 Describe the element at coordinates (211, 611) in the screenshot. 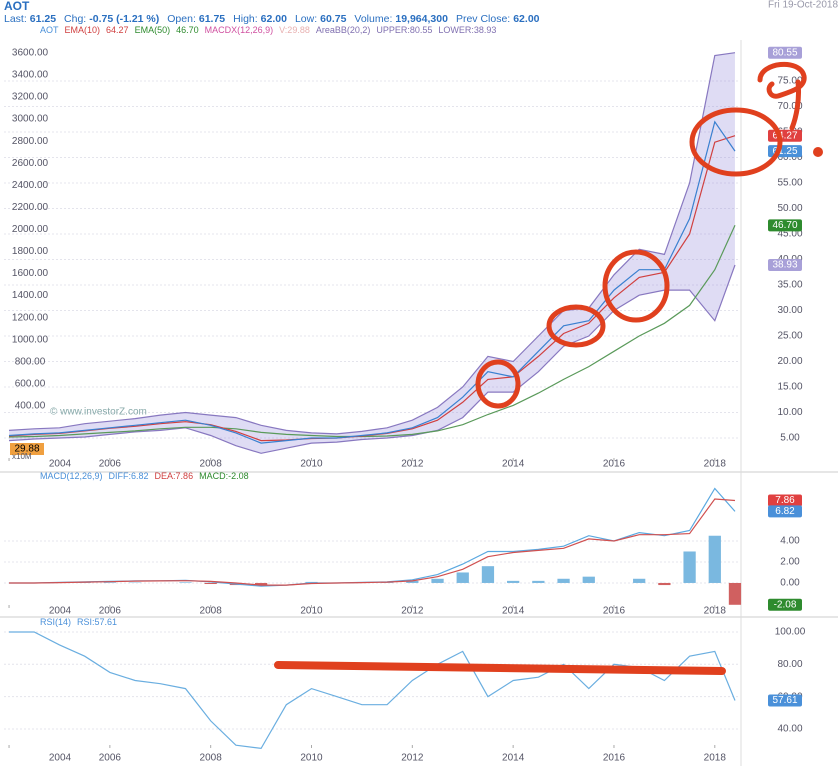

I see `x-tick-label: 2008` at that location.